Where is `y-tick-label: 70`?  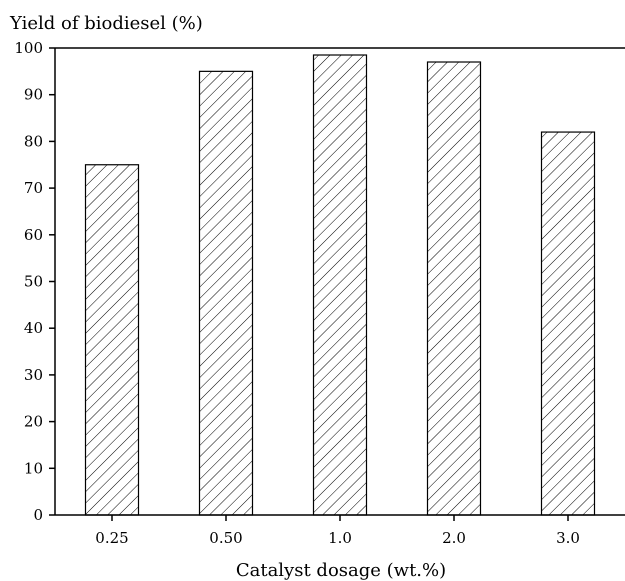
y-tick-label: 70 is located at coordinates (33, 188).